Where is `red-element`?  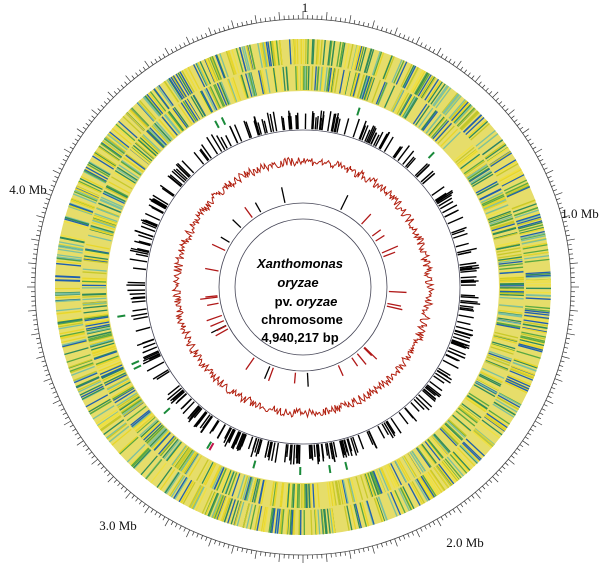
red-element is located at coordinates (211, 296).